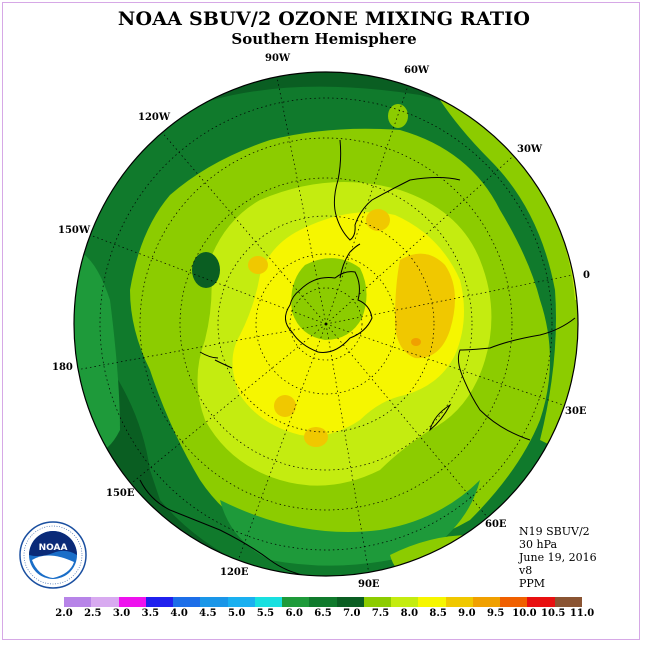 This screenshot has width=648, height=648. What do you see at coordinates (258, 265) in the screenshot?
I see `ozone-level-9-0-west` at bounding box center [258, 265].